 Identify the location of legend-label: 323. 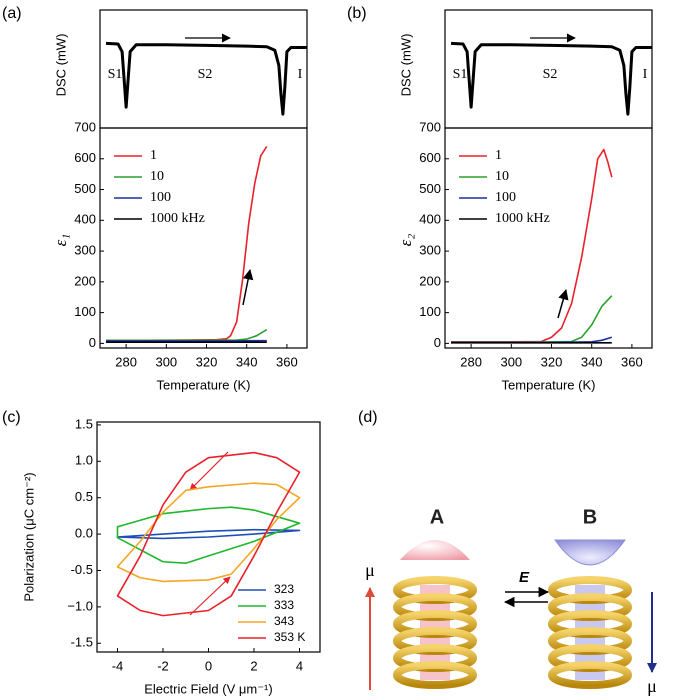
(284, 589).